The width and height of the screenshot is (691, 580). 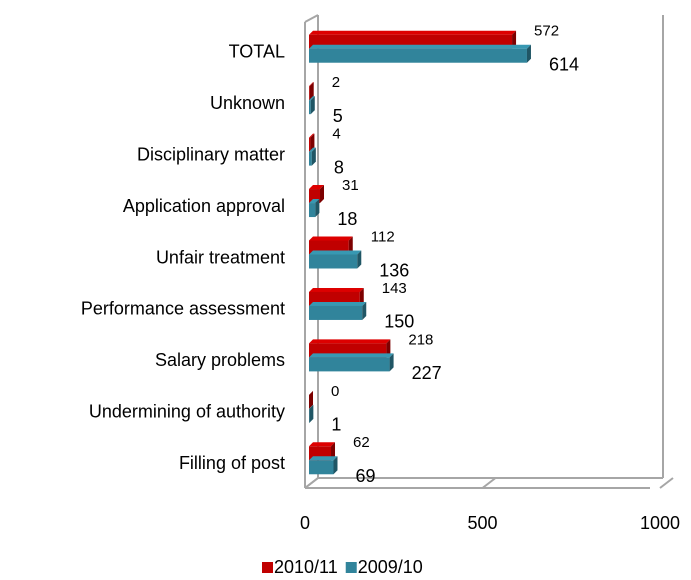 I want to click on y-tick-label: TOTAL, so click(x=257, y=51).